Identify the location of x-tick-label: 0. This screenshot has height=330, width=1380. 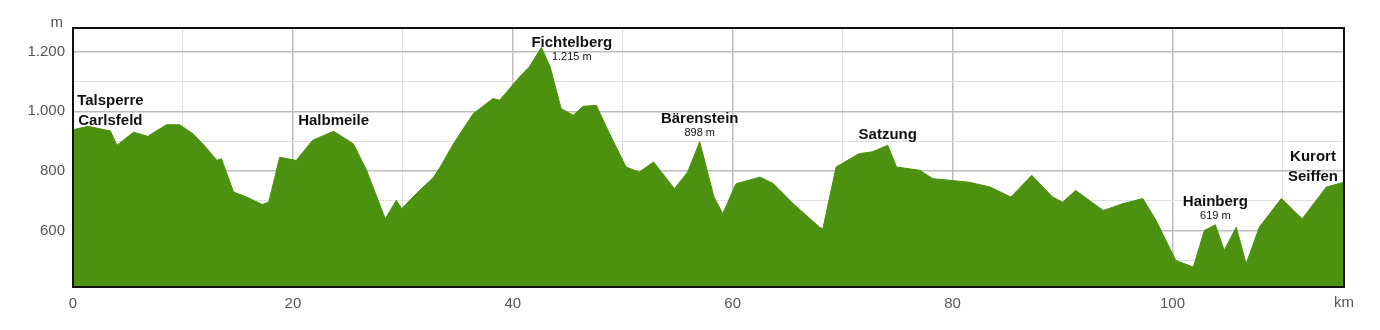
(73, 303).